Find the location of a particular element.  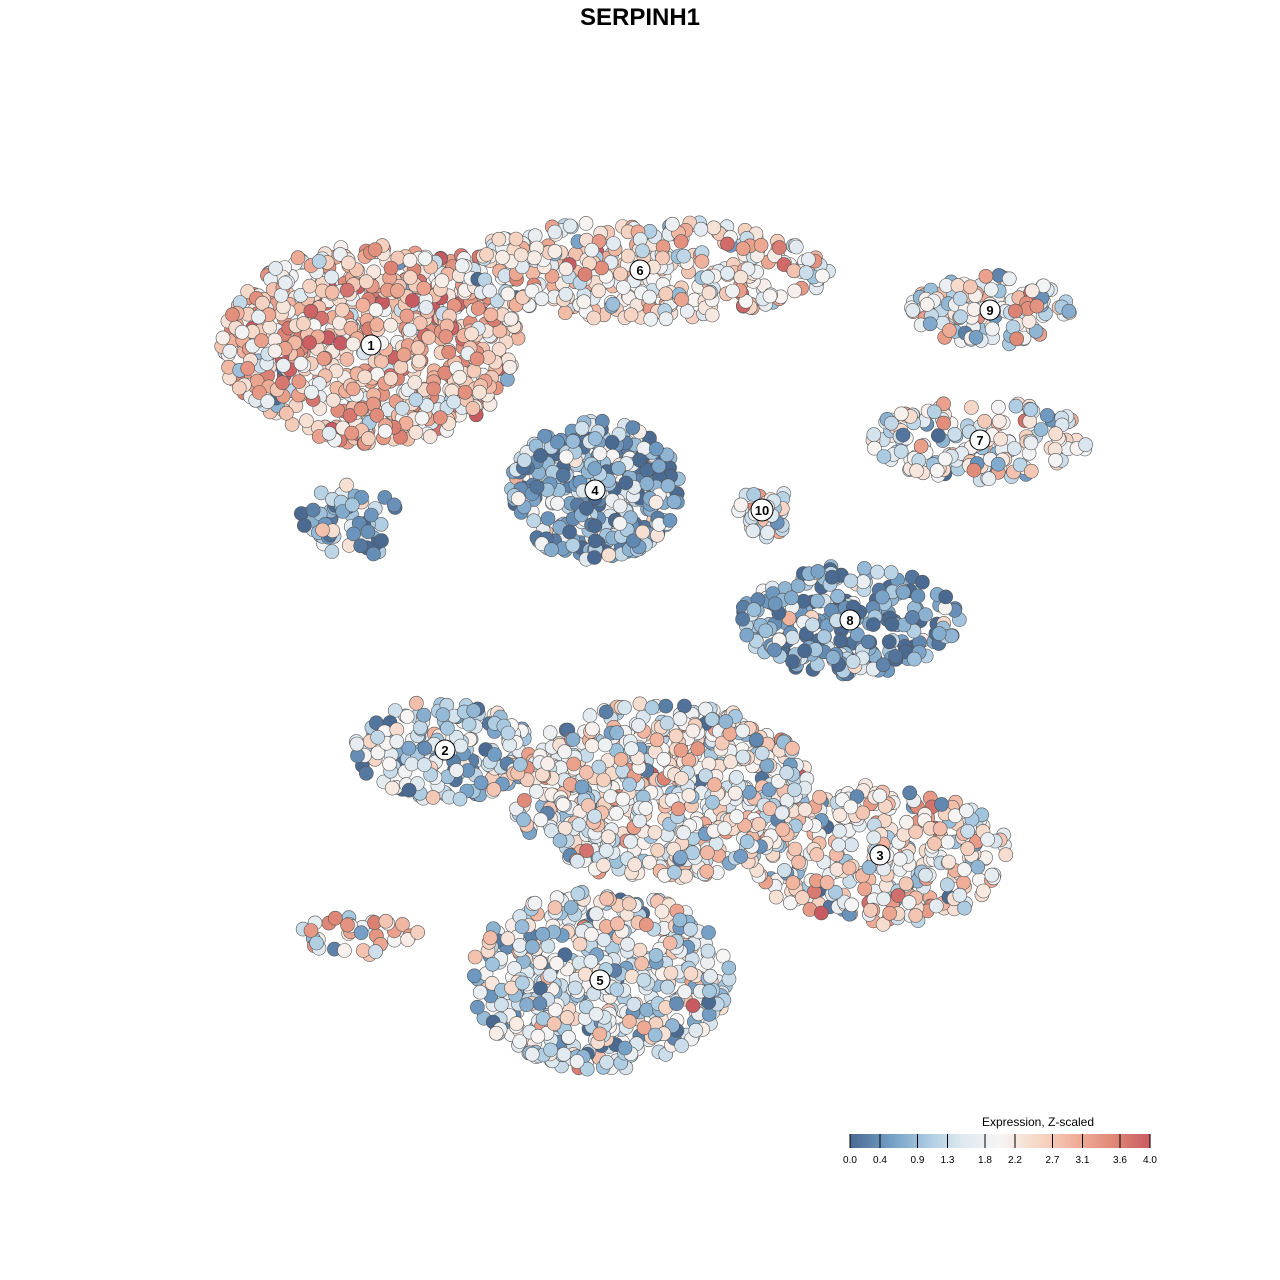

cluster-label-10: 10 is located at coordinates (762, 510).